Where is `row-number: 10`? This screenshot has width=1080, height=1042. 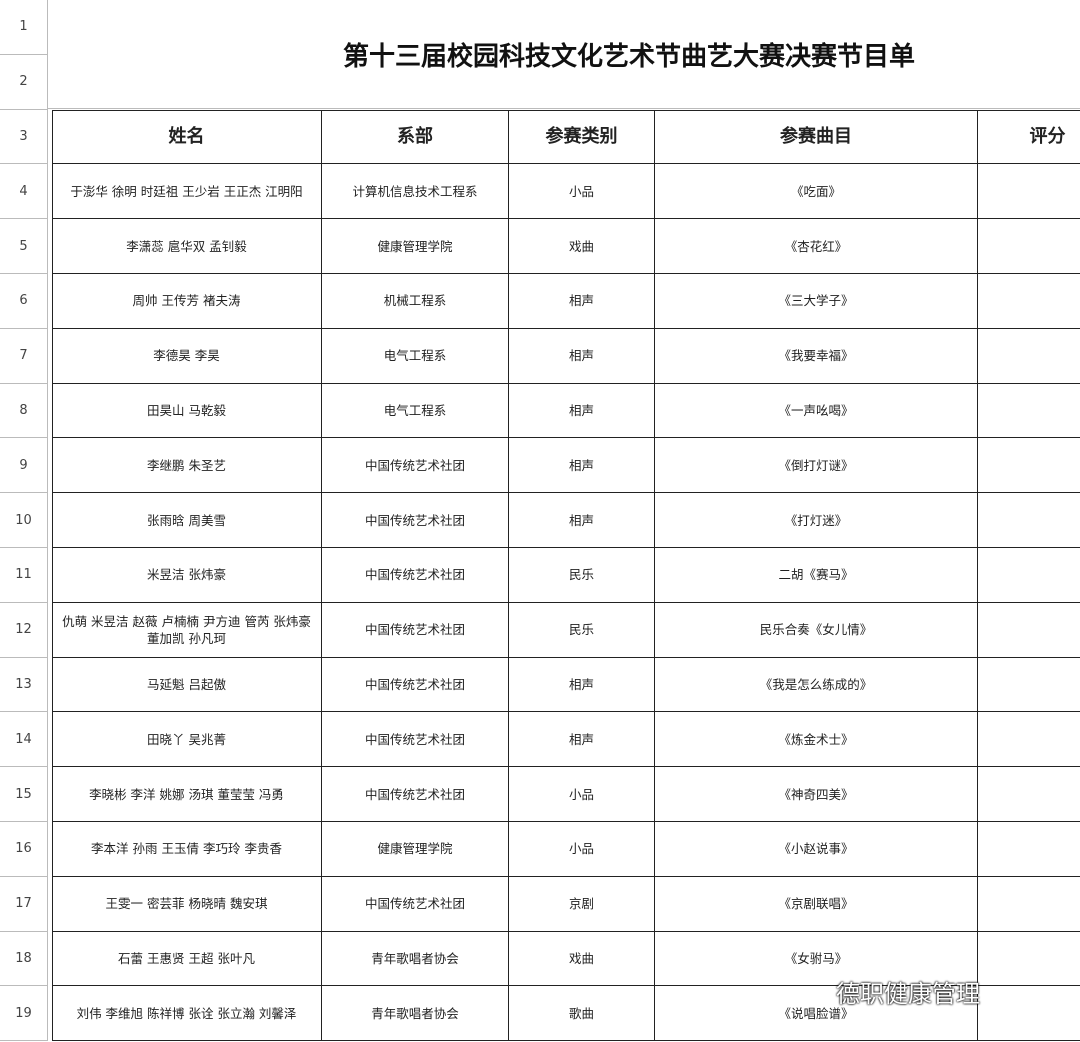 row-number: 10 is located at coordinates (24, 520).